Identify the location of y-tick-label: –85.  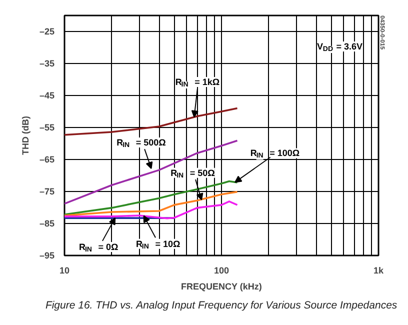
(47, 223).